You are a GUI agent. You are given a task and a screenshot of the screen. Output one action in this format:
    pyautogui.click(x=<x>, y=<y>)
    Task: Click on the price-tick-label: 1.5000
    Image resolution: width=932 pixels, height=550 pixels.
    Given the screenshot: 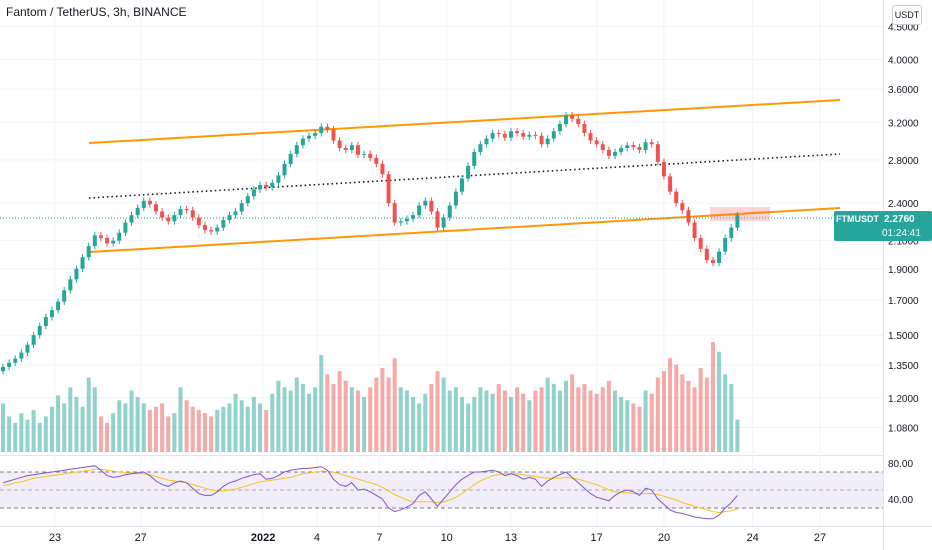 What is the action you would take?
    pyautogui.click(x=903, y=336)
    